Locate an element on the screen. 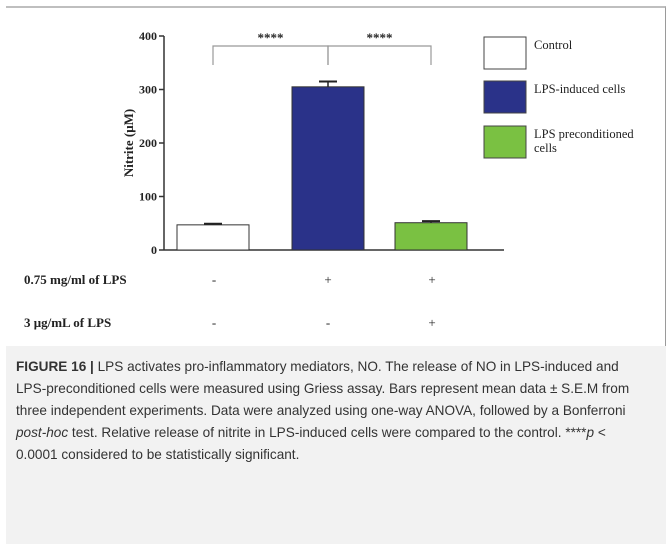 The width and height of the screenshot is (672, 548). significance-brackets: **** **** is located at coordinates (322, 47).